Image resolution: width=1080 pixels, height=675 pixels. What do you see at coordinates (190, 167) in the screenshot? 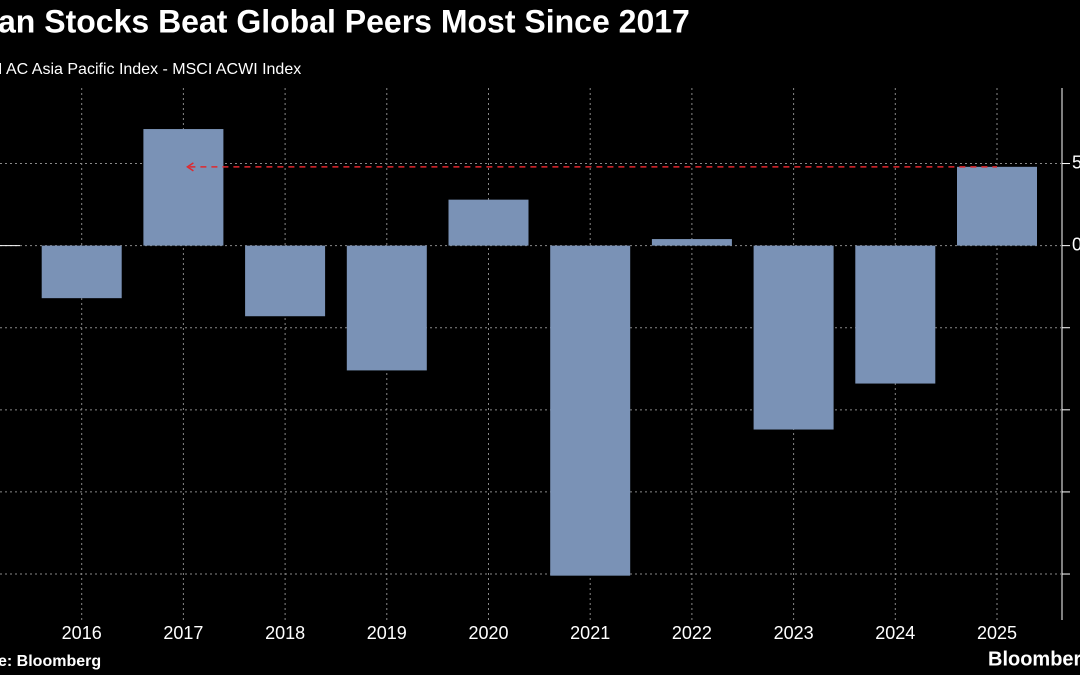
I see `highlight-arrow` at bounding box center [190, 167].